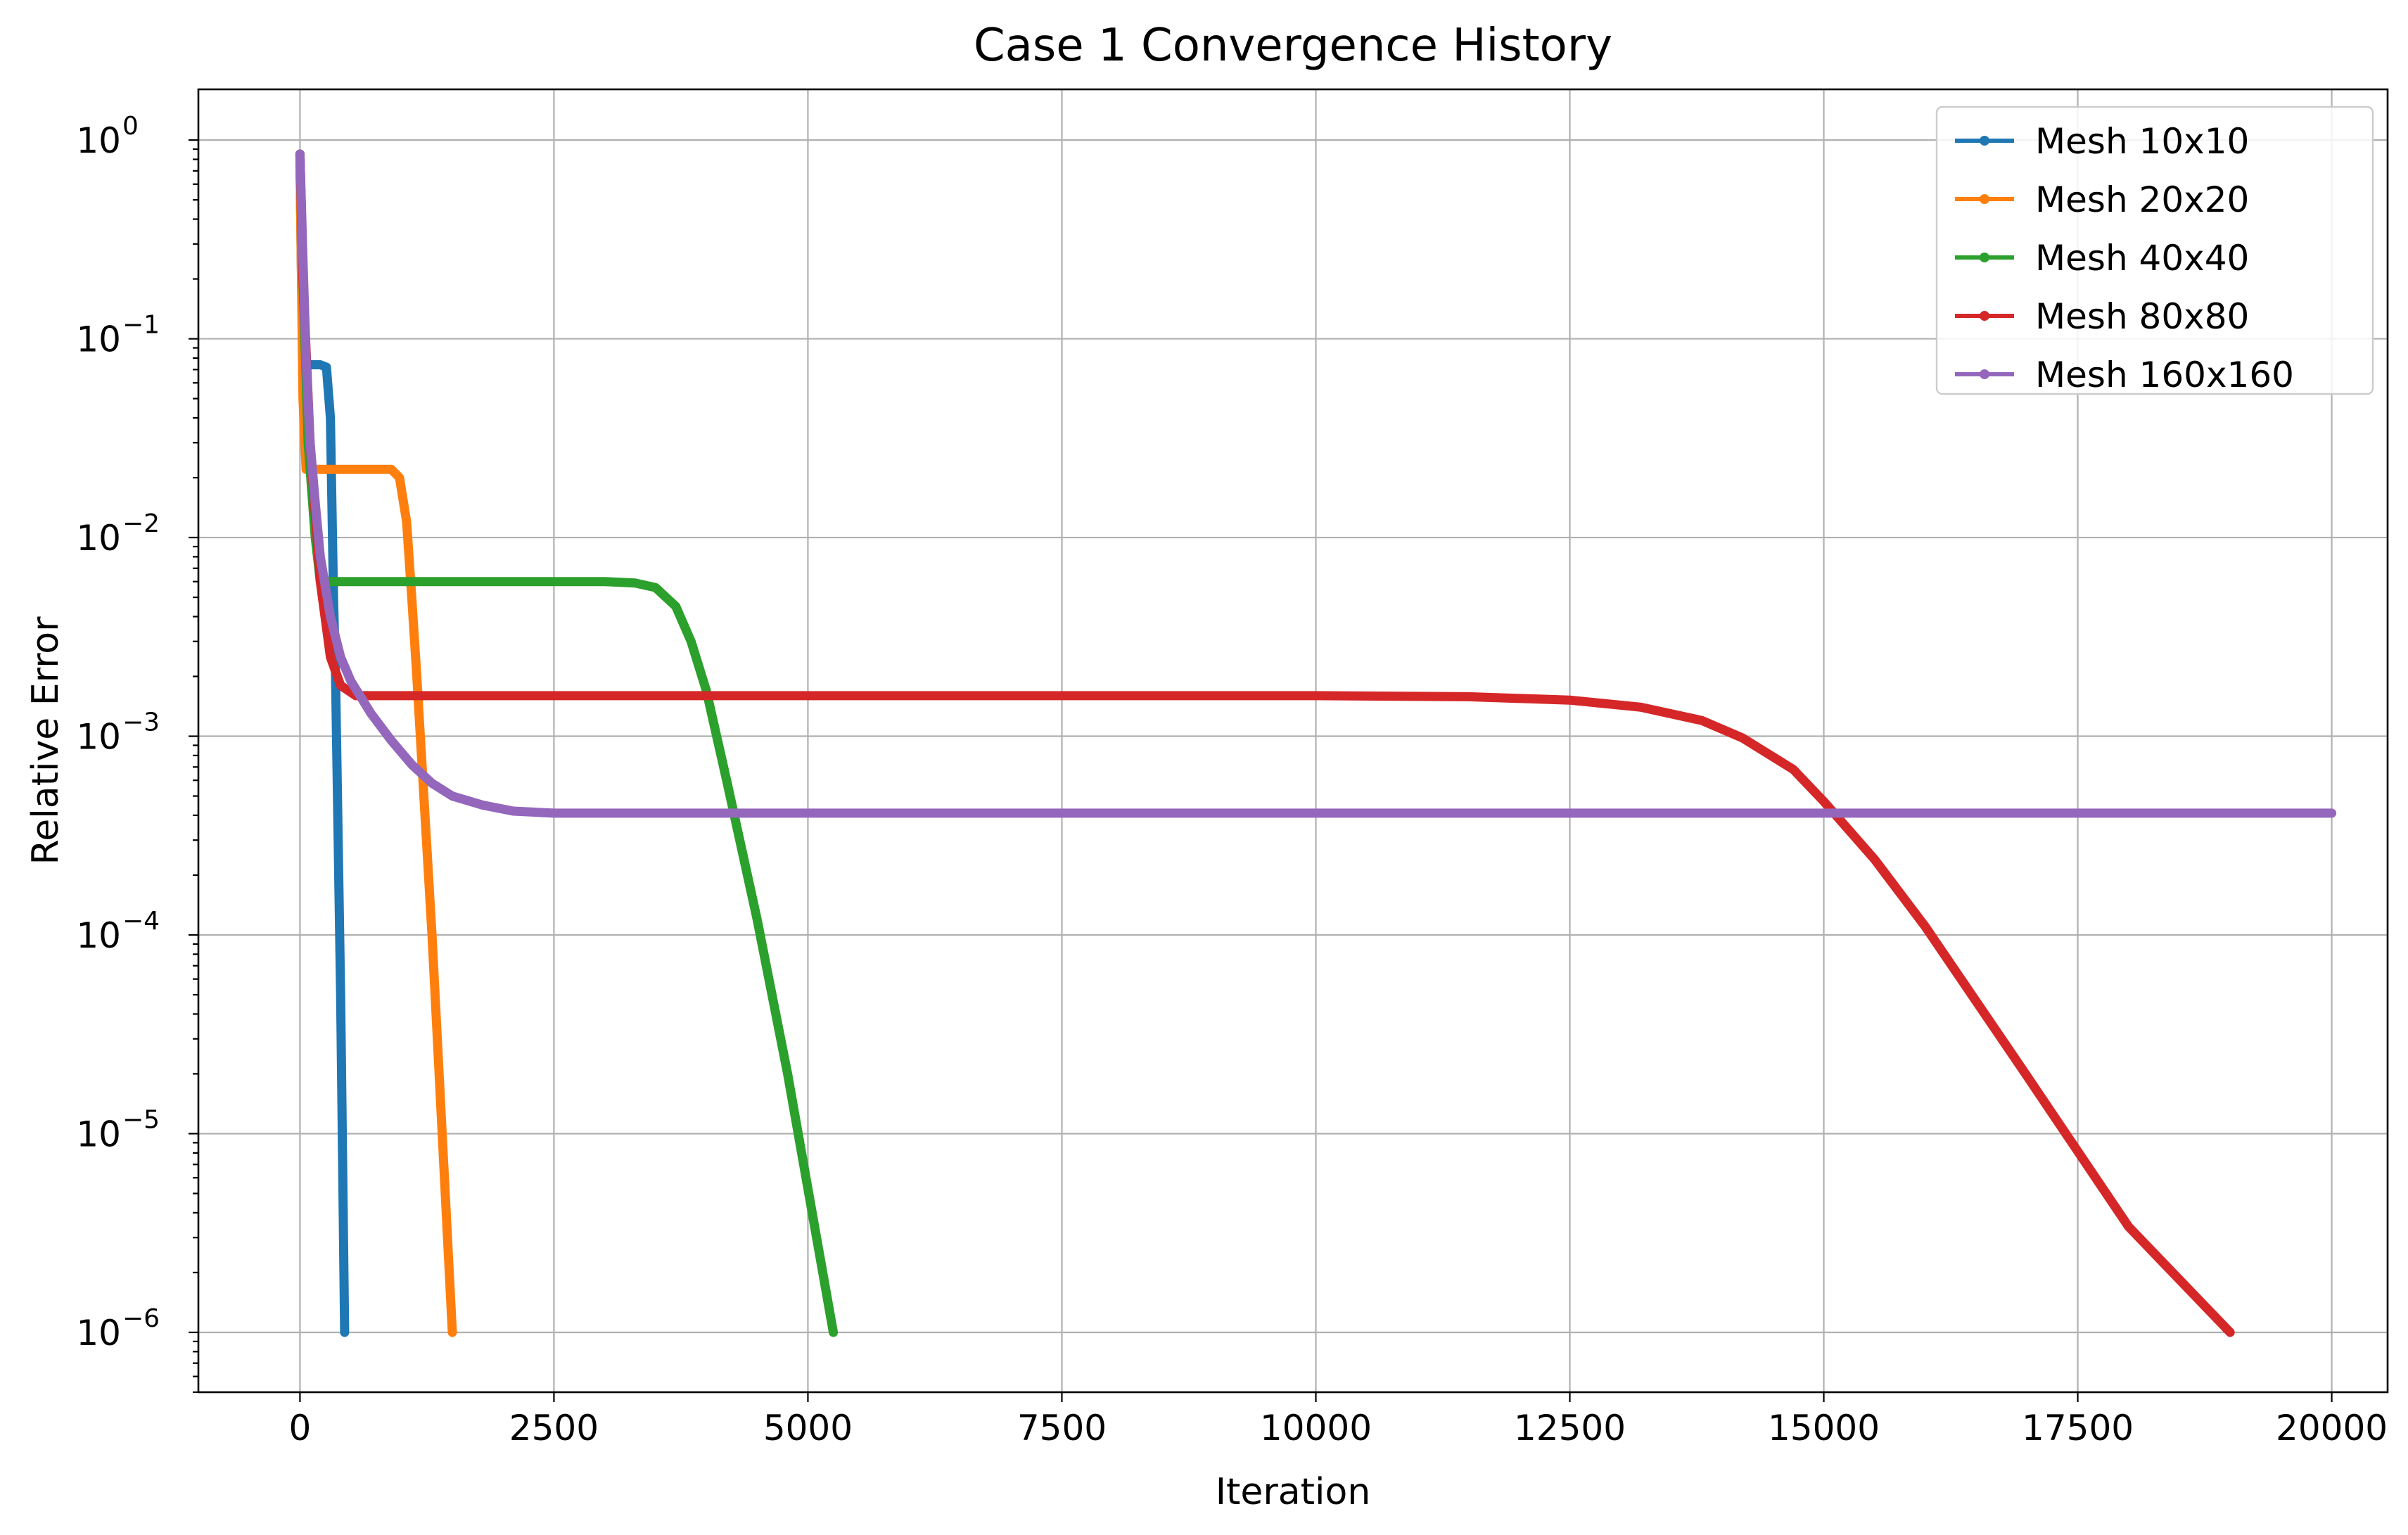 This screenshot has width=2408, height=1535. What do you see at coordinates (141, 326) in the screenshot?
I see `y-tick-label-exponent: −1` at bounding box center [141, 326].